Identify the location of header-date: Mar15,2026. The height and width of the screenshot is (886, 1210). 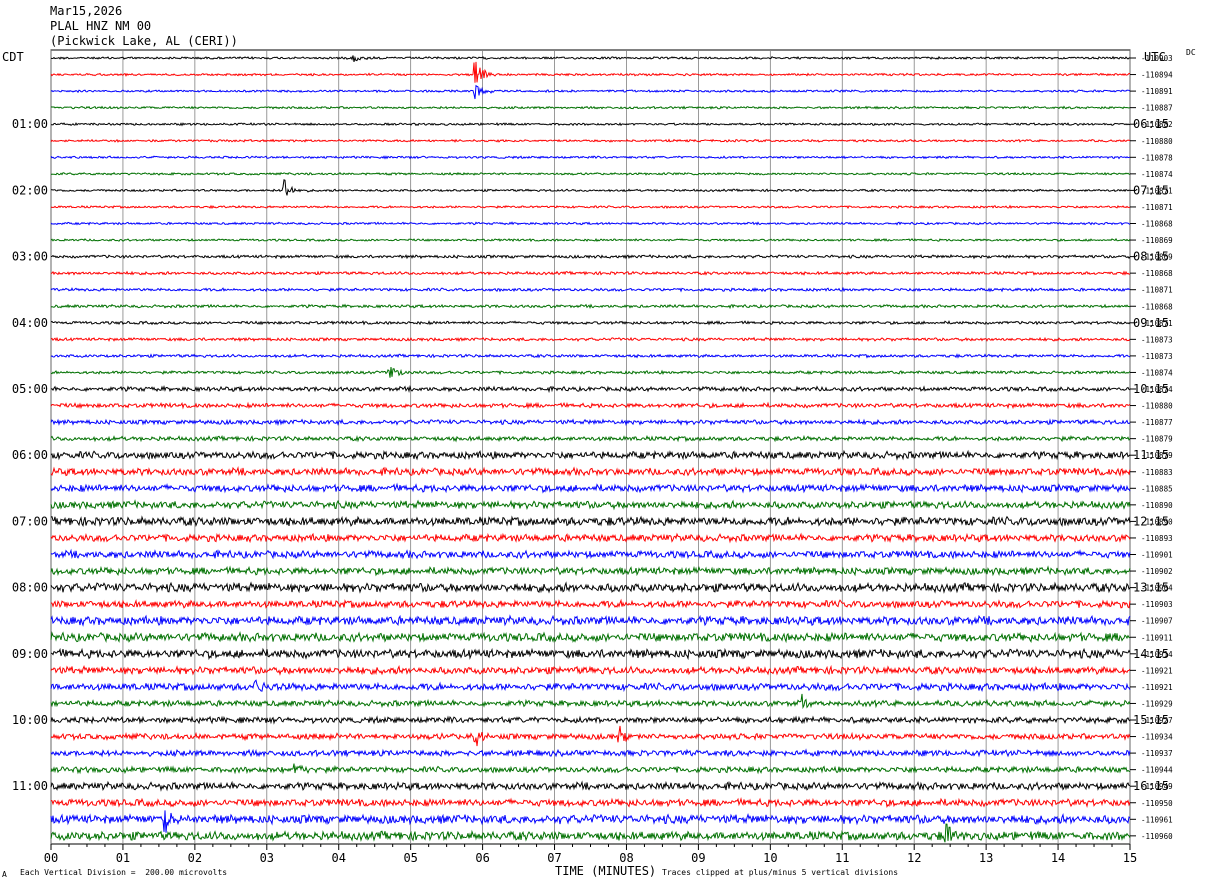
(86, 11).